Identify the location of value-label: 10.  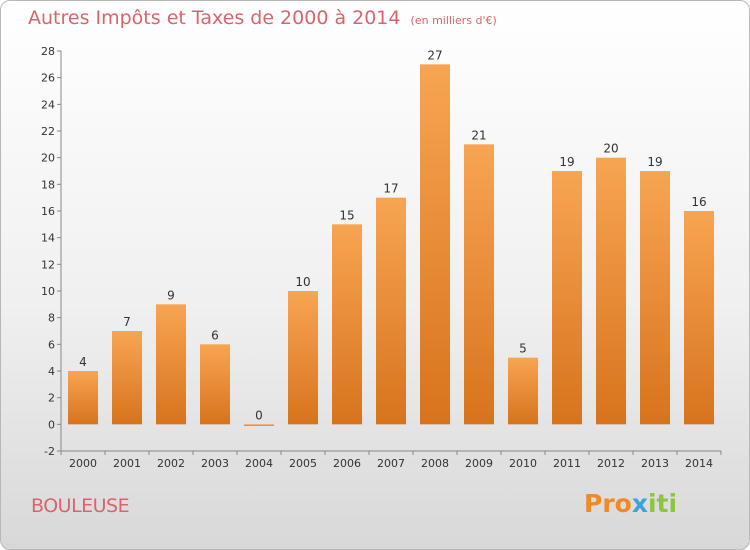
(302, 282).